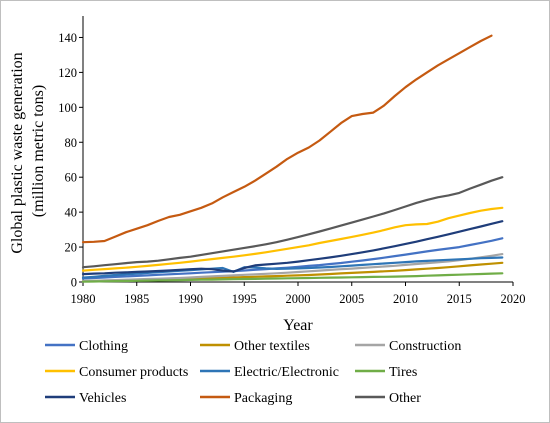 The image size is (550, 423). Describe the element at coordinates (459, 299) in the screenshot. I see `x-tick-label: 2015` at that location.